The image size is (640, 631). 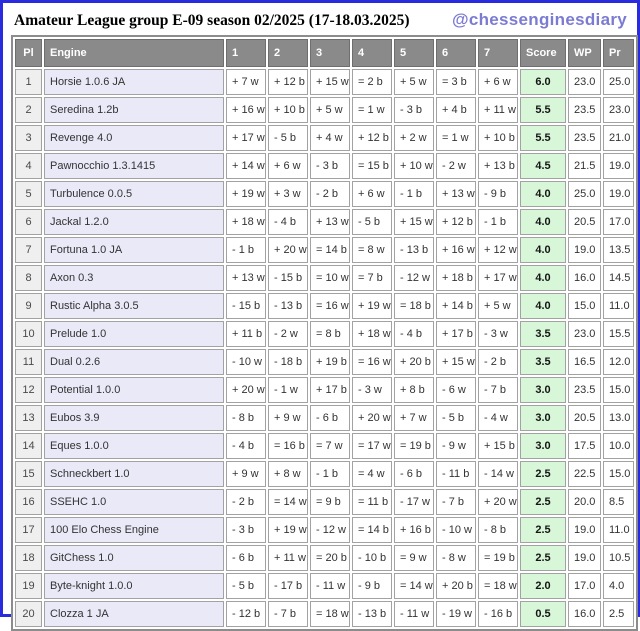 I want to click on round-4-cell: - 10 b, so click(x=372, y=558).